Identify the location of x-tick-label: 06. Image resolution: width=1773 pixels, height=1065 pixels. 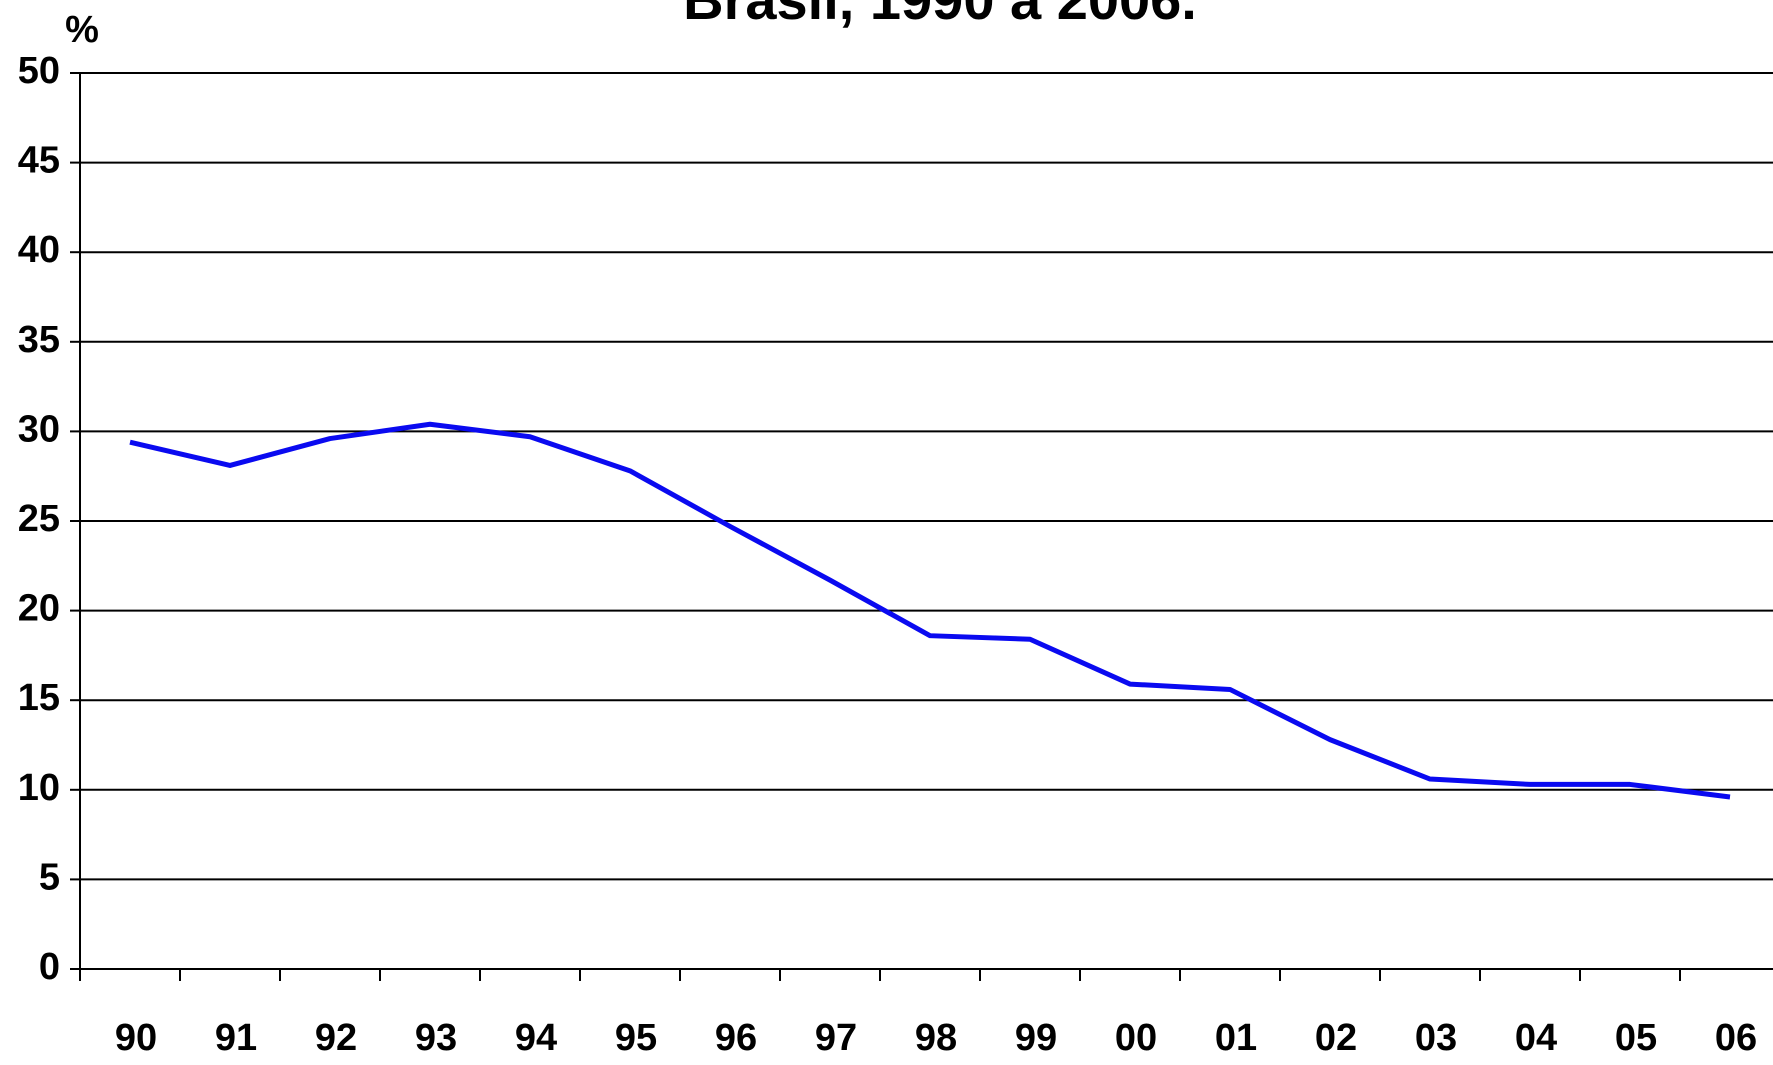
(1736, 1038).